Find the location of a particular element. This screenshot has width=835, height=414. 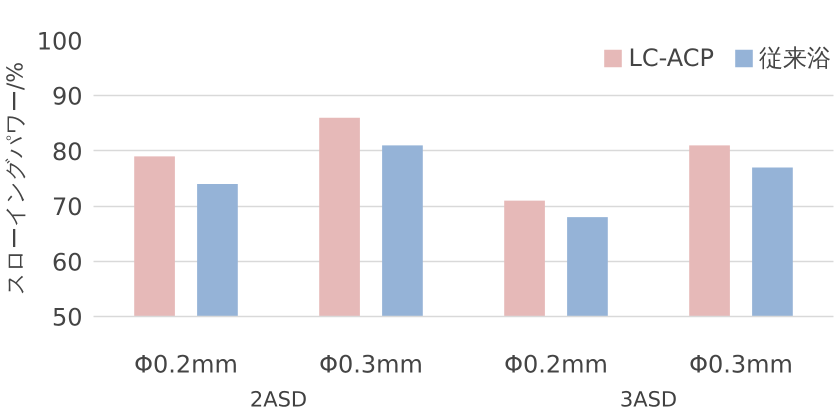

y-tick-label: 100 is located at coordinates (59, 42).